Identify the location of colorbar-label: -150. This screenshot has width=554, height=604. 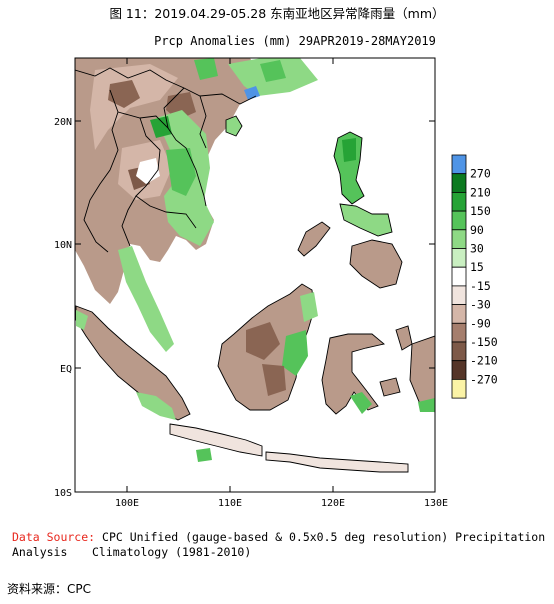
(484, 342).